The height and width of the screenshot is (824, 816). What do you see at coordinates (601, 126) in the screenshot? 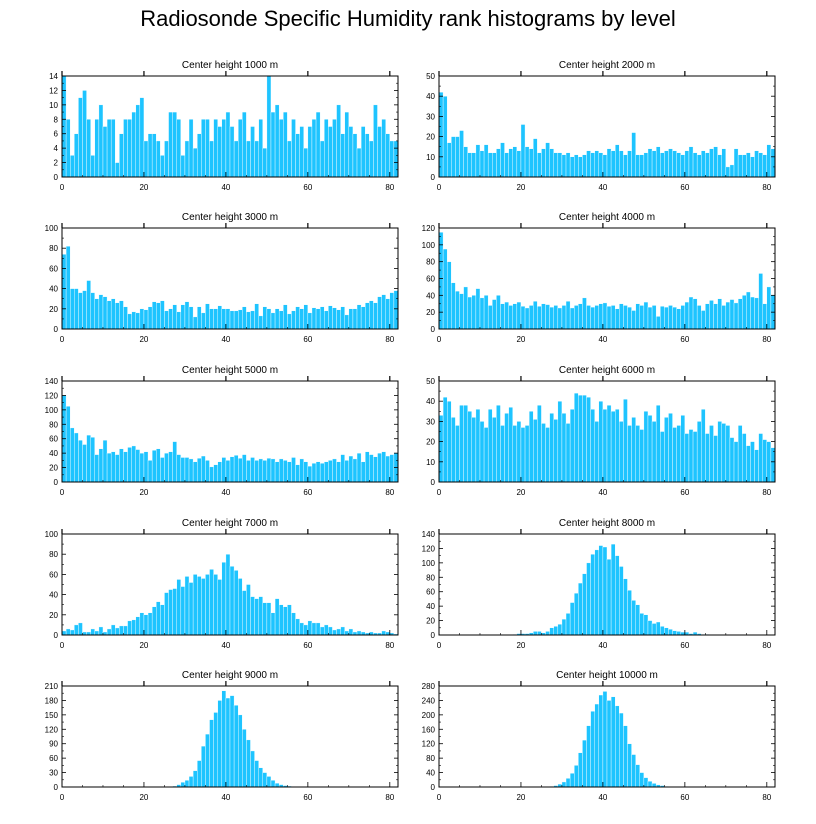
I see `histogram-panel-2: Center height 2000 m 0 10 20 30 40 50 0 20 40 60 80` at bounding box center [601, 126].